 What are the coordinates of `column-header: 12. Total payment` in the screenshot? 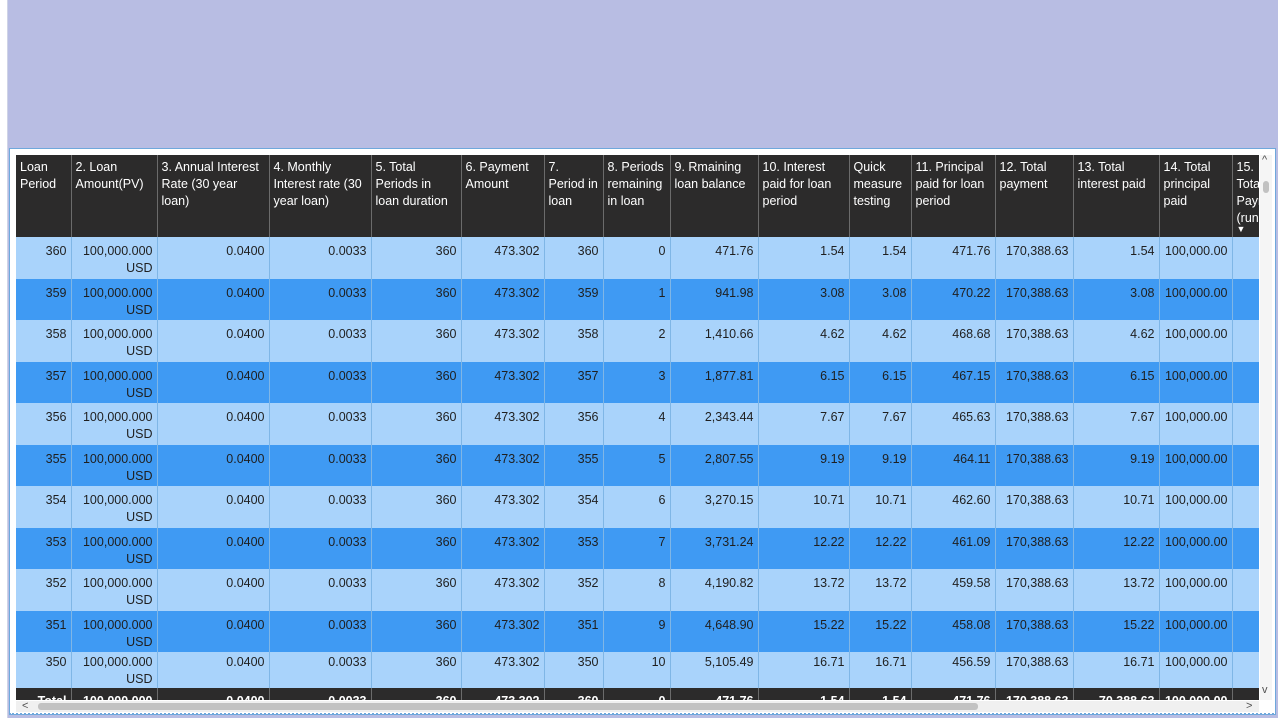 It's located at (1034, 196).